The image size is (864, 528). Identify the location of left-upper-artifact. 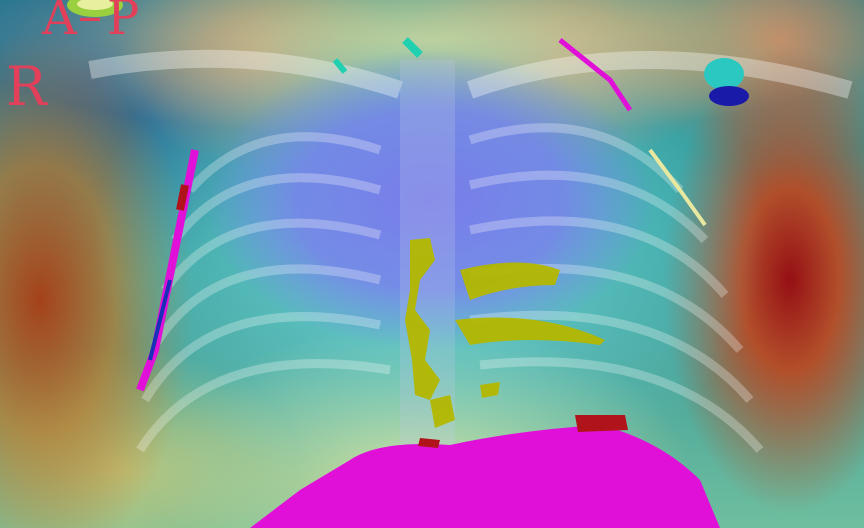
(595, 75).